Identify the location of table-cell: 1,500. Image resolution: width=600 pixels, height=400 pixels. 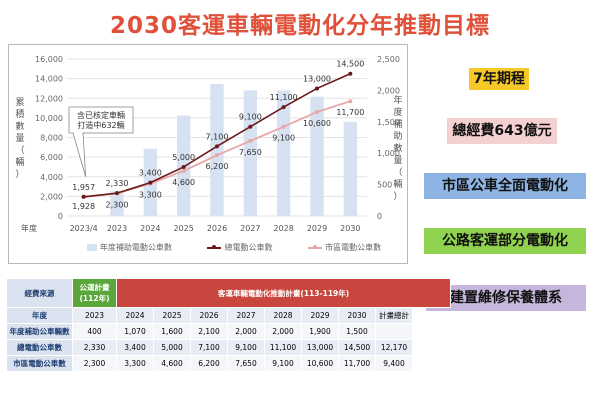
(357, 331).